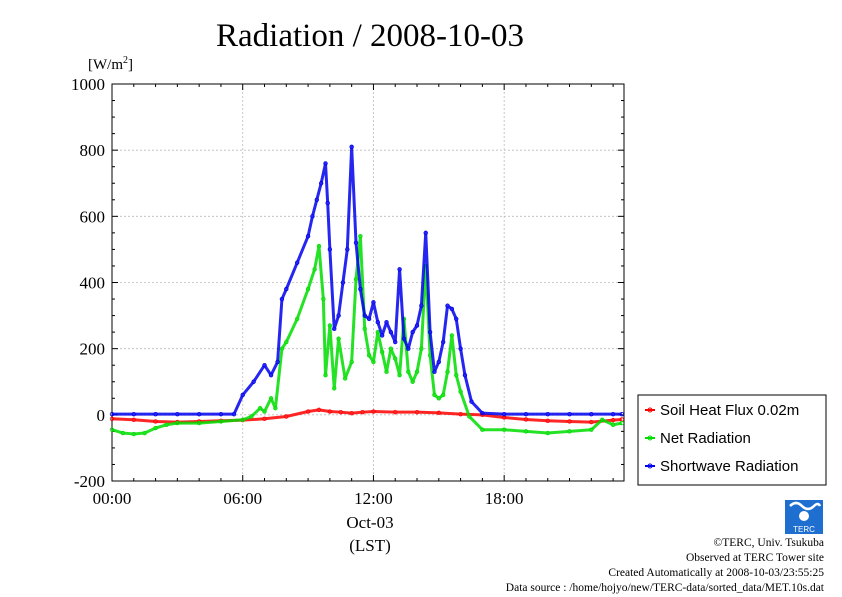  I want to click on footer-copyright: ©TERC, Univ. Tsukuba, so click(768, 543).